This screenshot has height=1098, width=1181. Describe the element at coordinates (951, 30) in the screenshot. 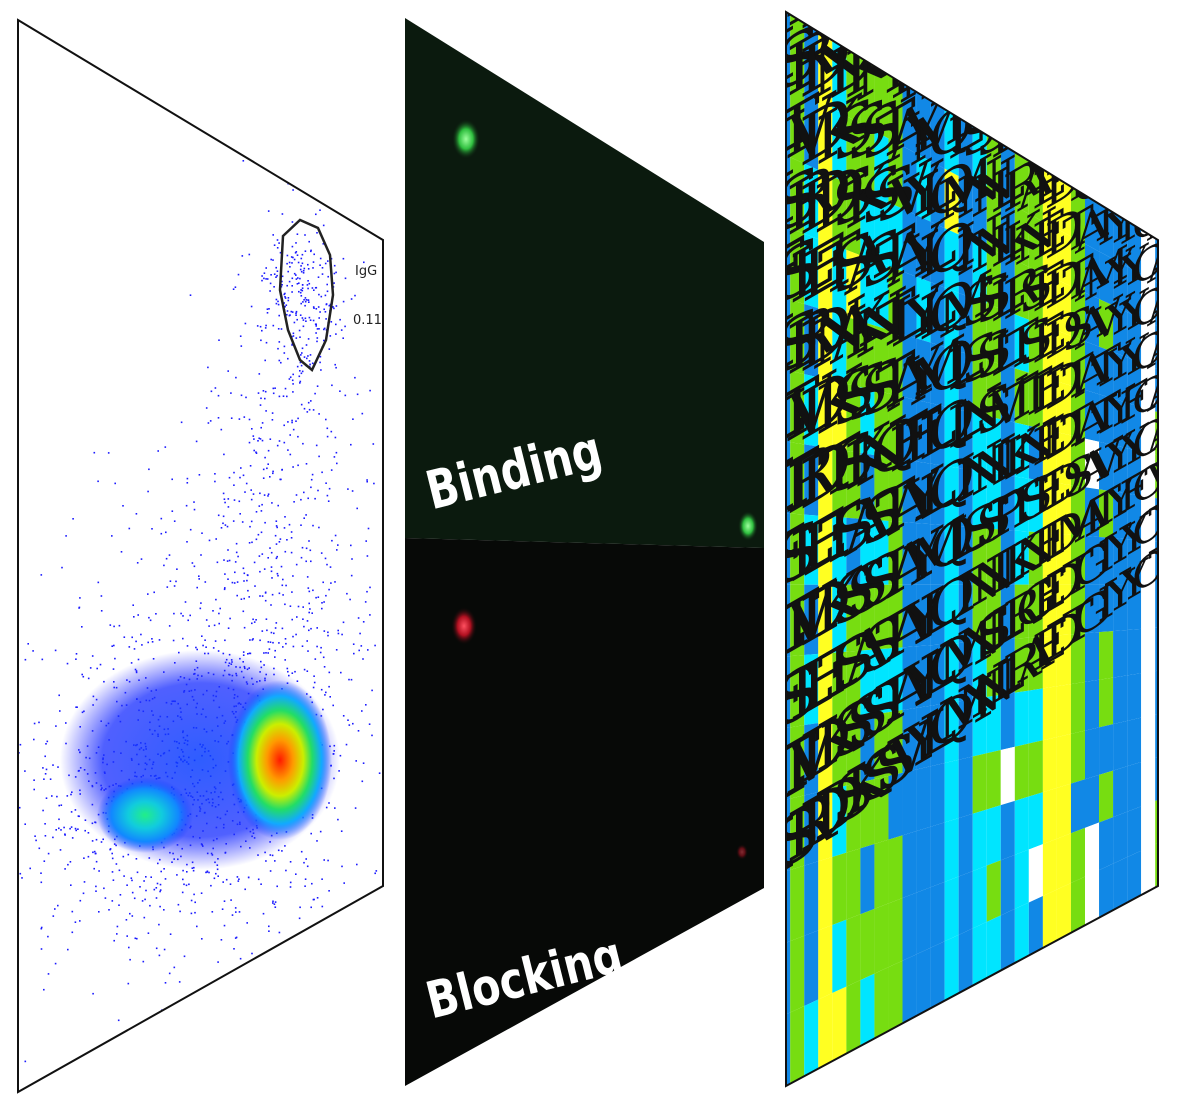

I see `residue-letter: Q` at that location.